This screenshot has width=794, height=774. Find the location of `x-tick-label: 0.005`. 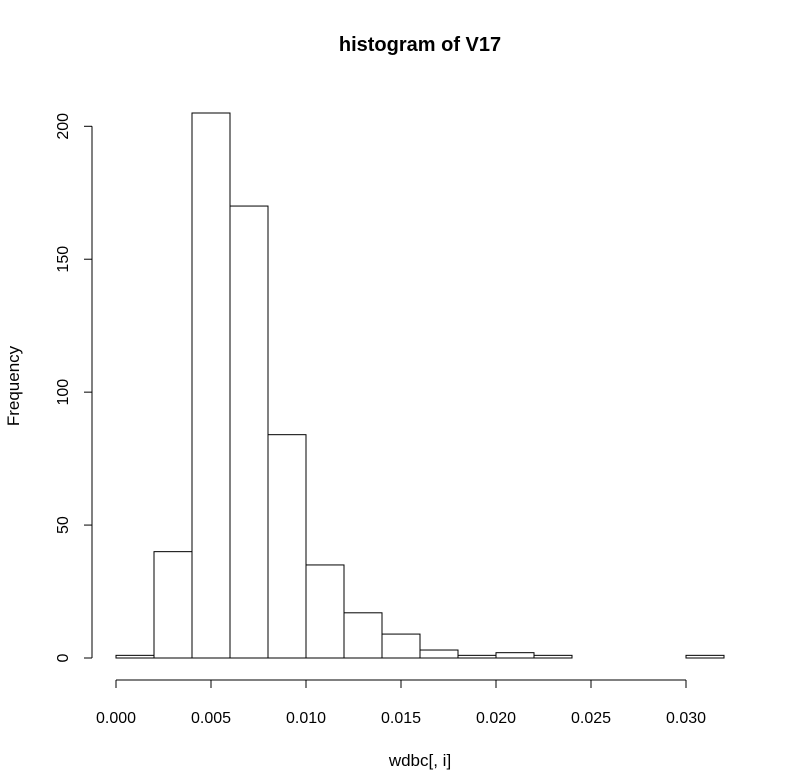

x-tick-label: 0.005 is located at coordinates (211, 718).